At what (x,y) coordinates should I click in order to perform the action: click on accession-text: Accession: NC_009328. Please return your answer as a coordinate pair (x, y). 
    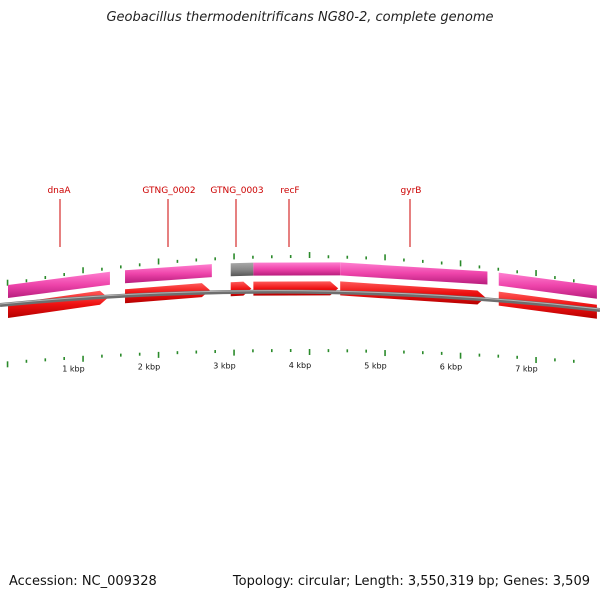
    Looking at the image, I should click on (83, 581).